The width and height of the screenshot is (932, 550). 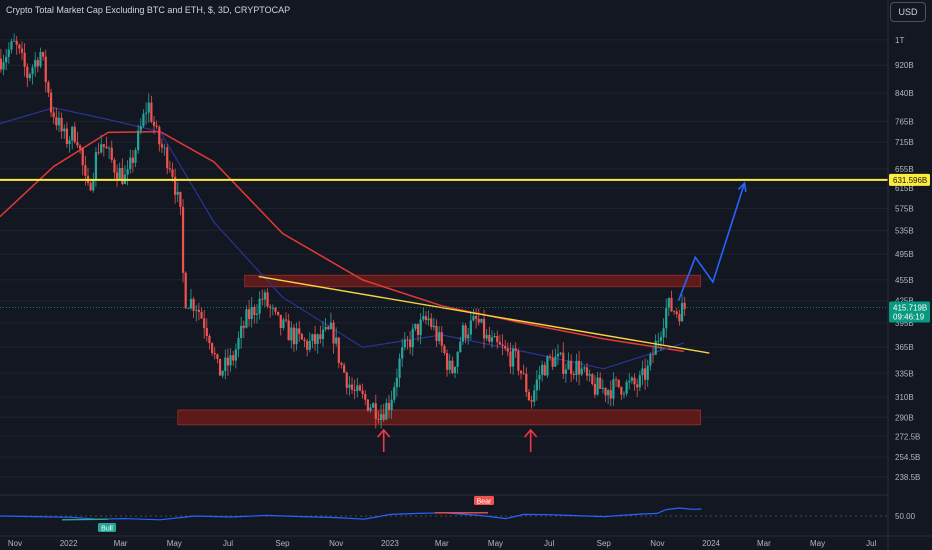 What do you see at coordinates (384, 440) in the screenshot?
I see `up-arrow-marker` at bounding box center [384, 440].